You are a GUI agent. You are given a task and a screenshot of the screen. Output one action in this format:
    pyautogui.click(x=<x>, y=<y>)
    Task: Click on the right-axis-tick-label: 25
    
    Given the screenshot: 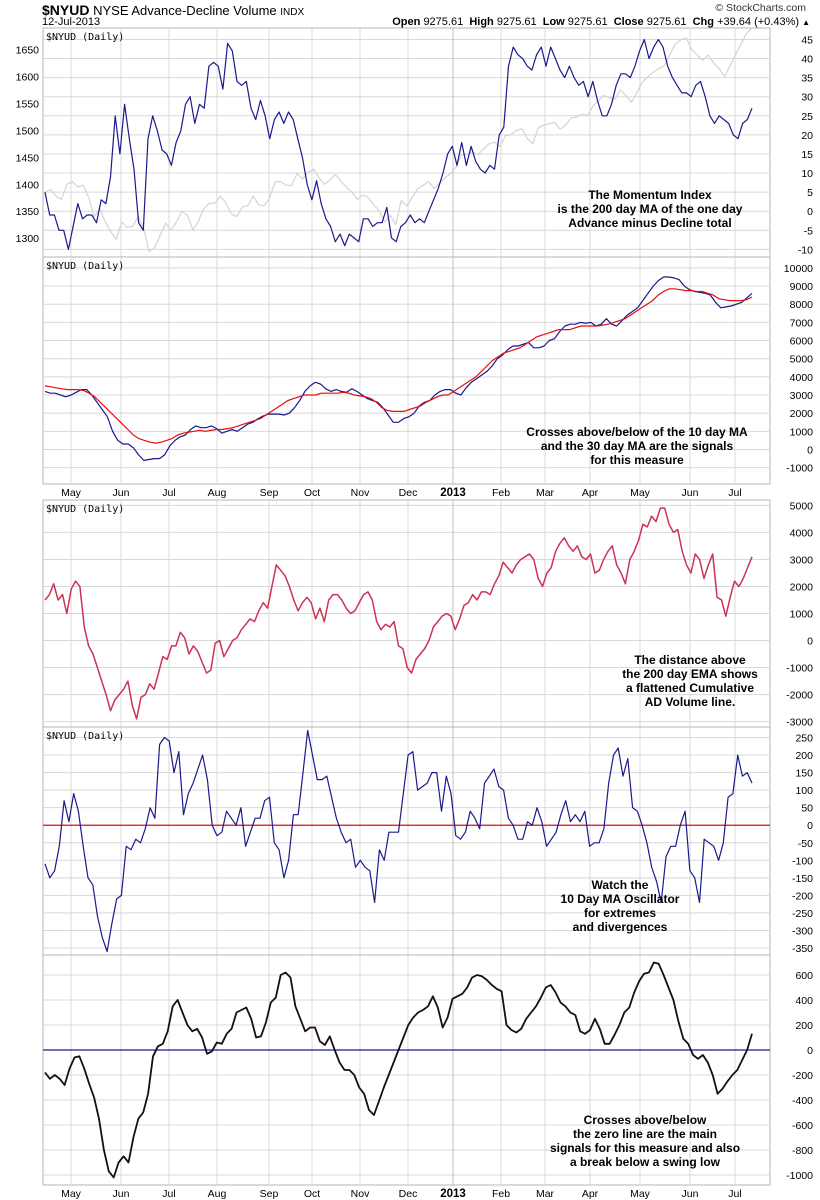 What is the action you would take?
    pyautogui.click(x=807, y=117)
    